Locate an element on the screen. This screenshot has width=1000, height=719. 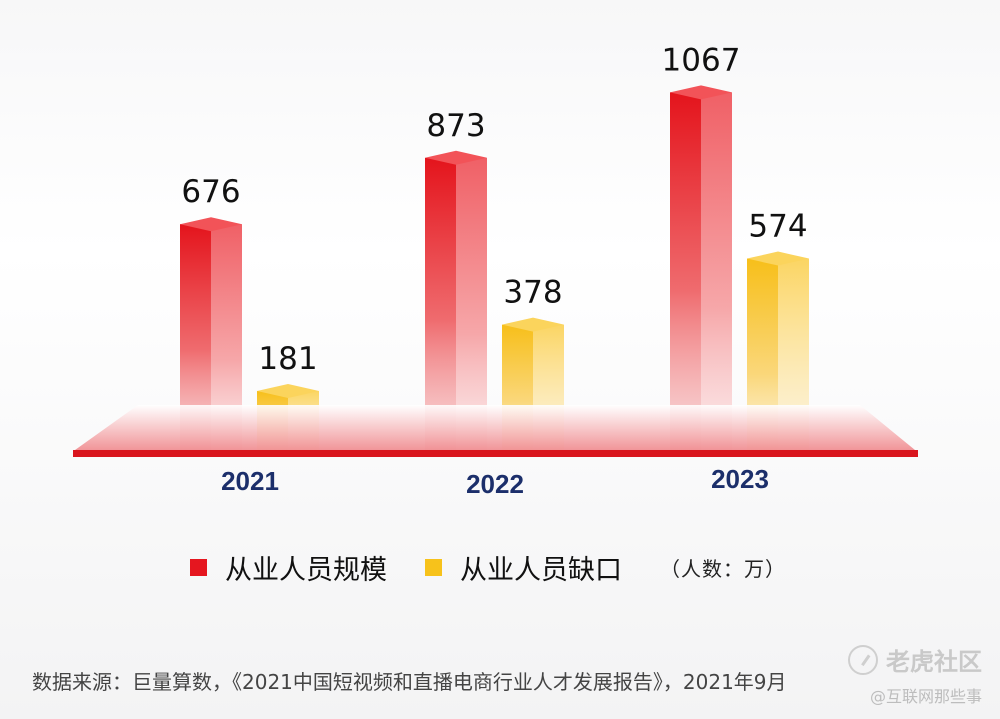
legend-item-gap: 从业人员缺口 is located at coordinates (523, 567).